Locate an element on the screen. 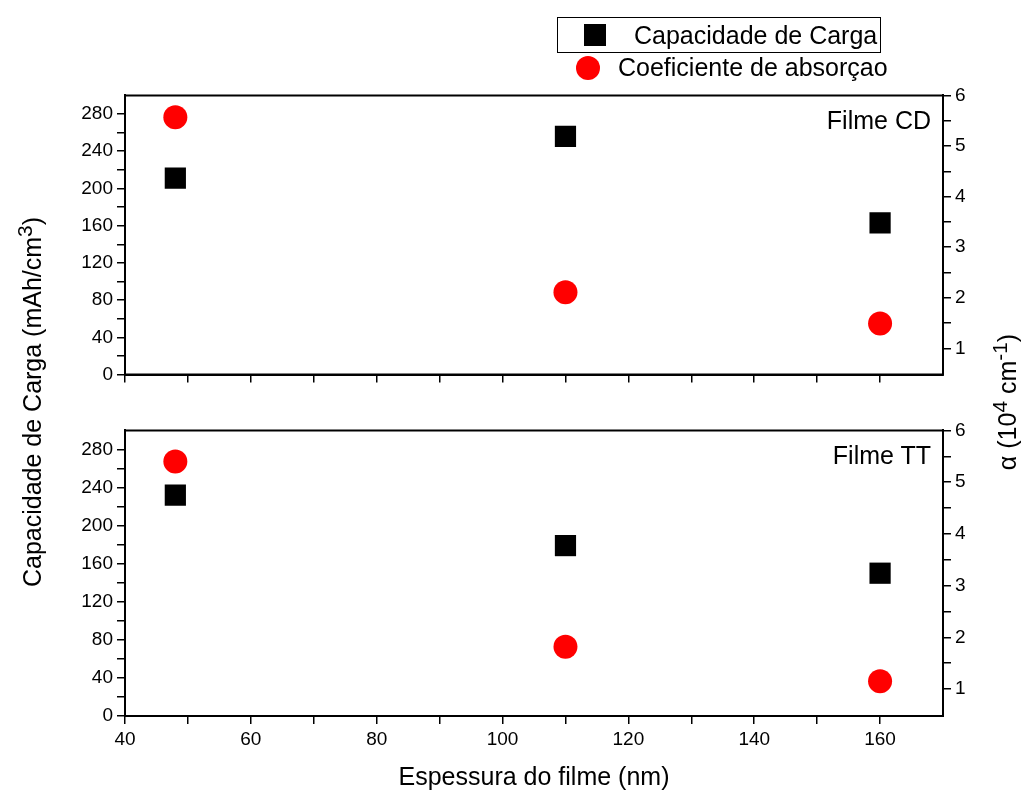  x-tick-label: 80 is located at coordinates (377, 738).